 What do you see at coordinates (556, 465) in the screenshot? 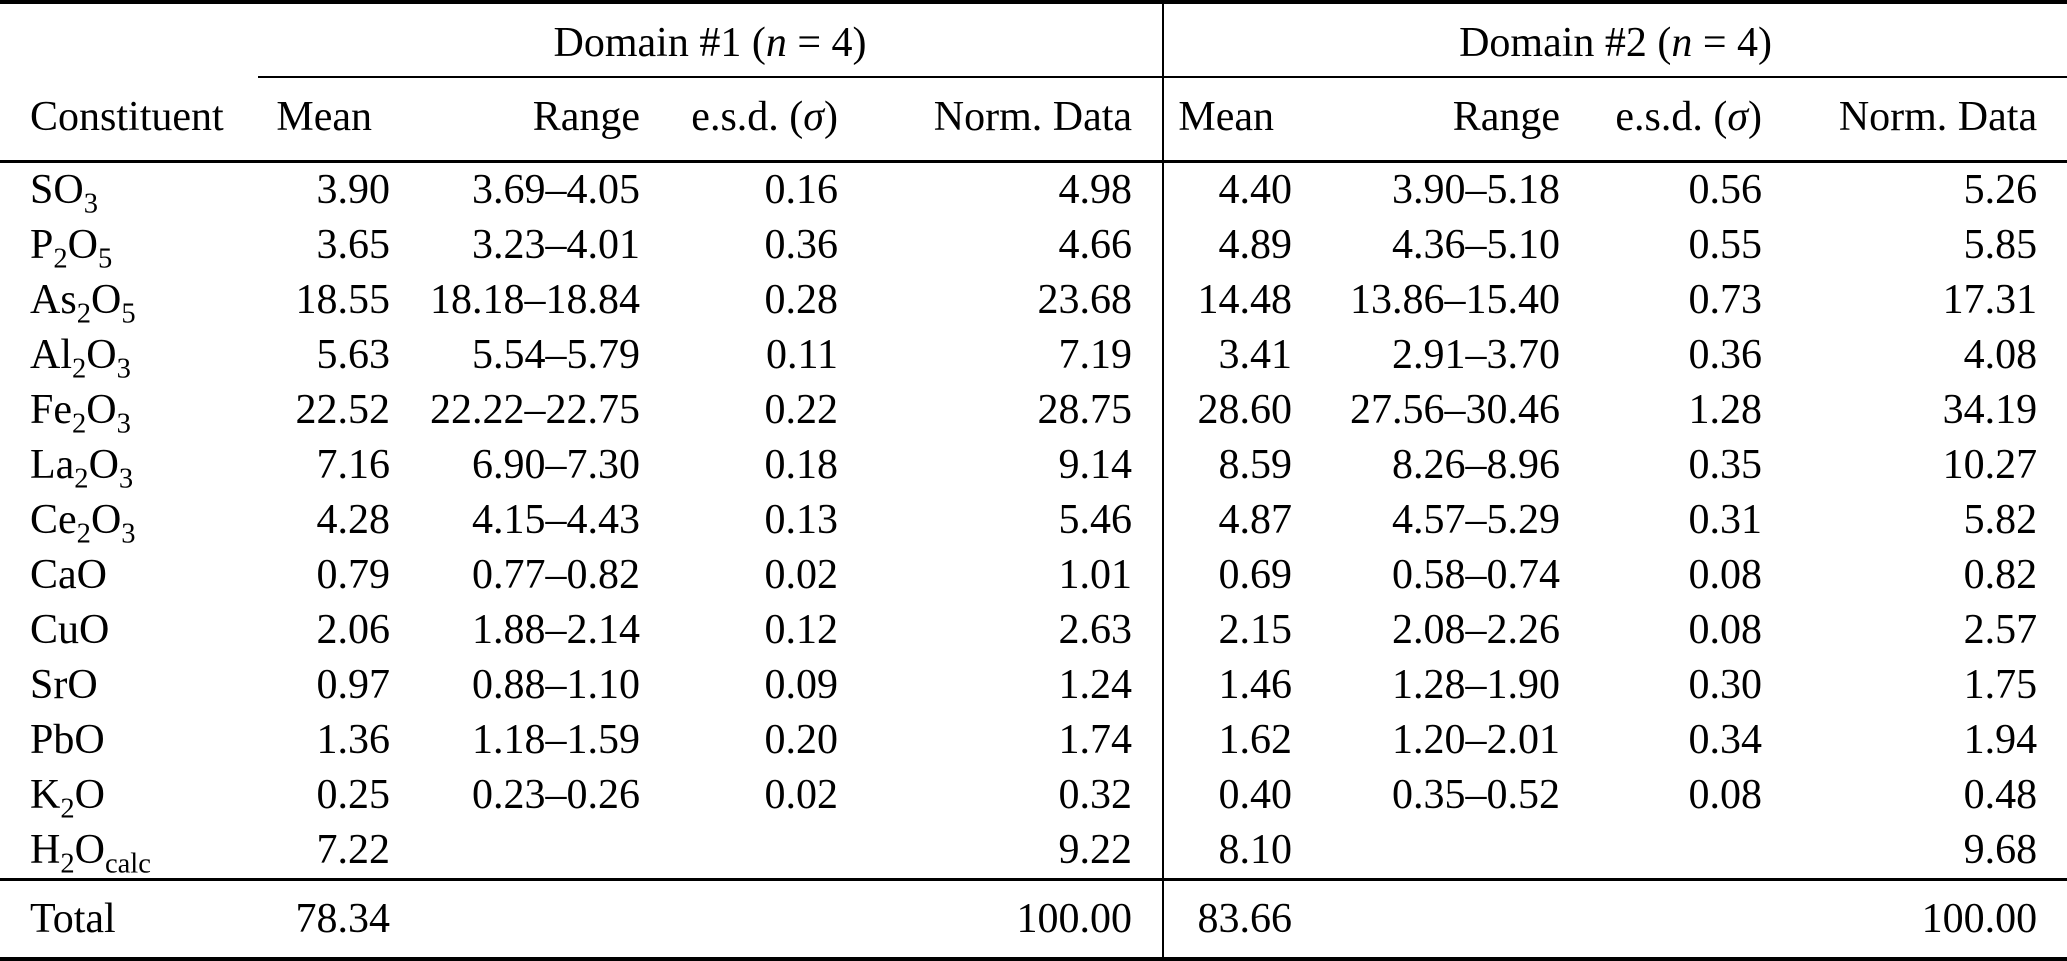
I see `value-cell: 6.90–7.30` at bounding box center [556, 465].